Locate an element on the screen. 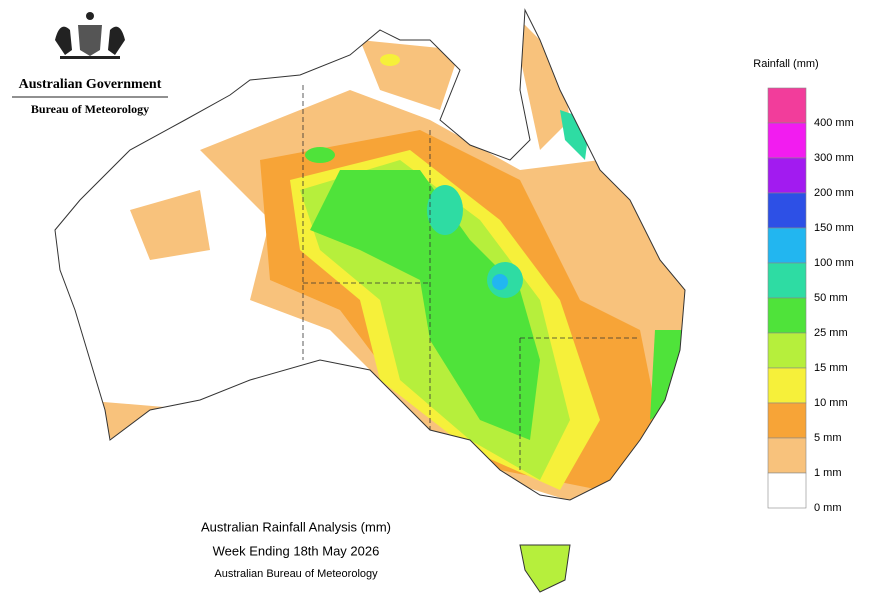 The height and width of the screenshot is (596, 882). caption-credit: Australian Bureau of Meteorology is located at coordinates (296, 574).